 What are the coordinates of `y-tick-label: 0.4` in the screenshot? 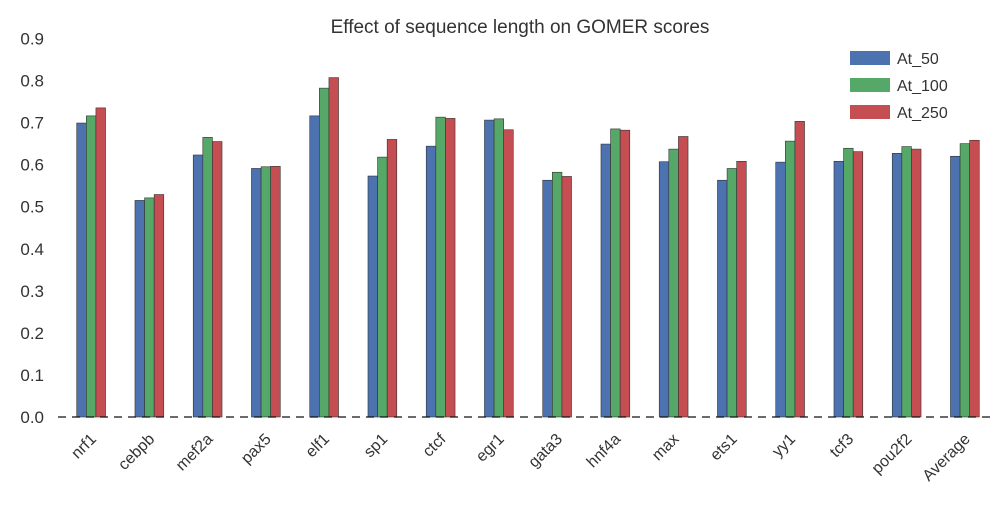 It's located at (32, 249).